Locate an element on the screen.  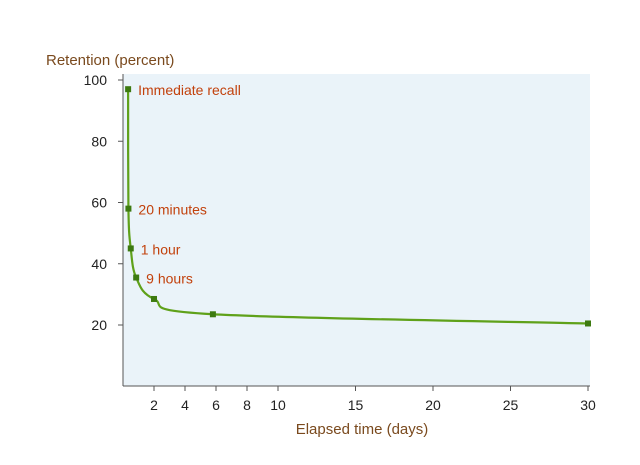
y-tick-label: 80 is located at coordinates (99, 141).